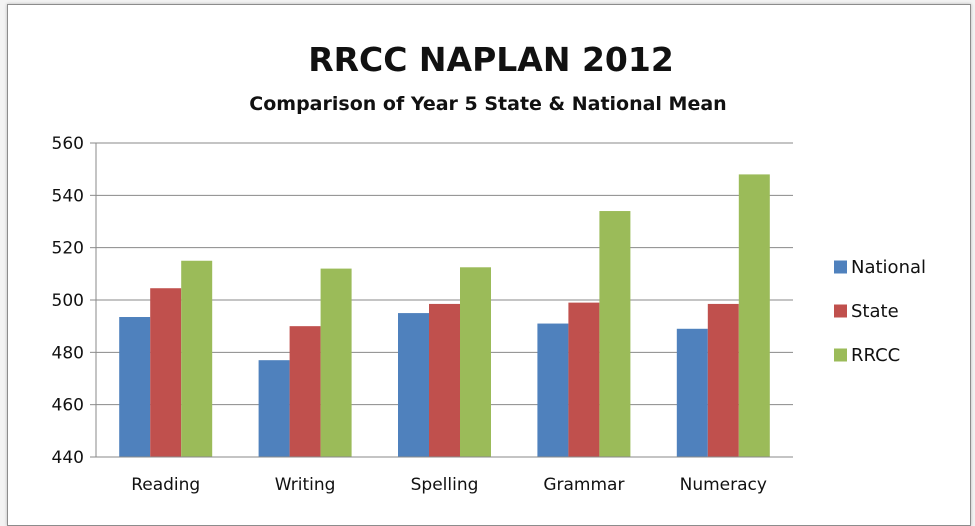 The image size is (975, 526). I want to click on legend-swatch-rrcc, so click(840, 355).